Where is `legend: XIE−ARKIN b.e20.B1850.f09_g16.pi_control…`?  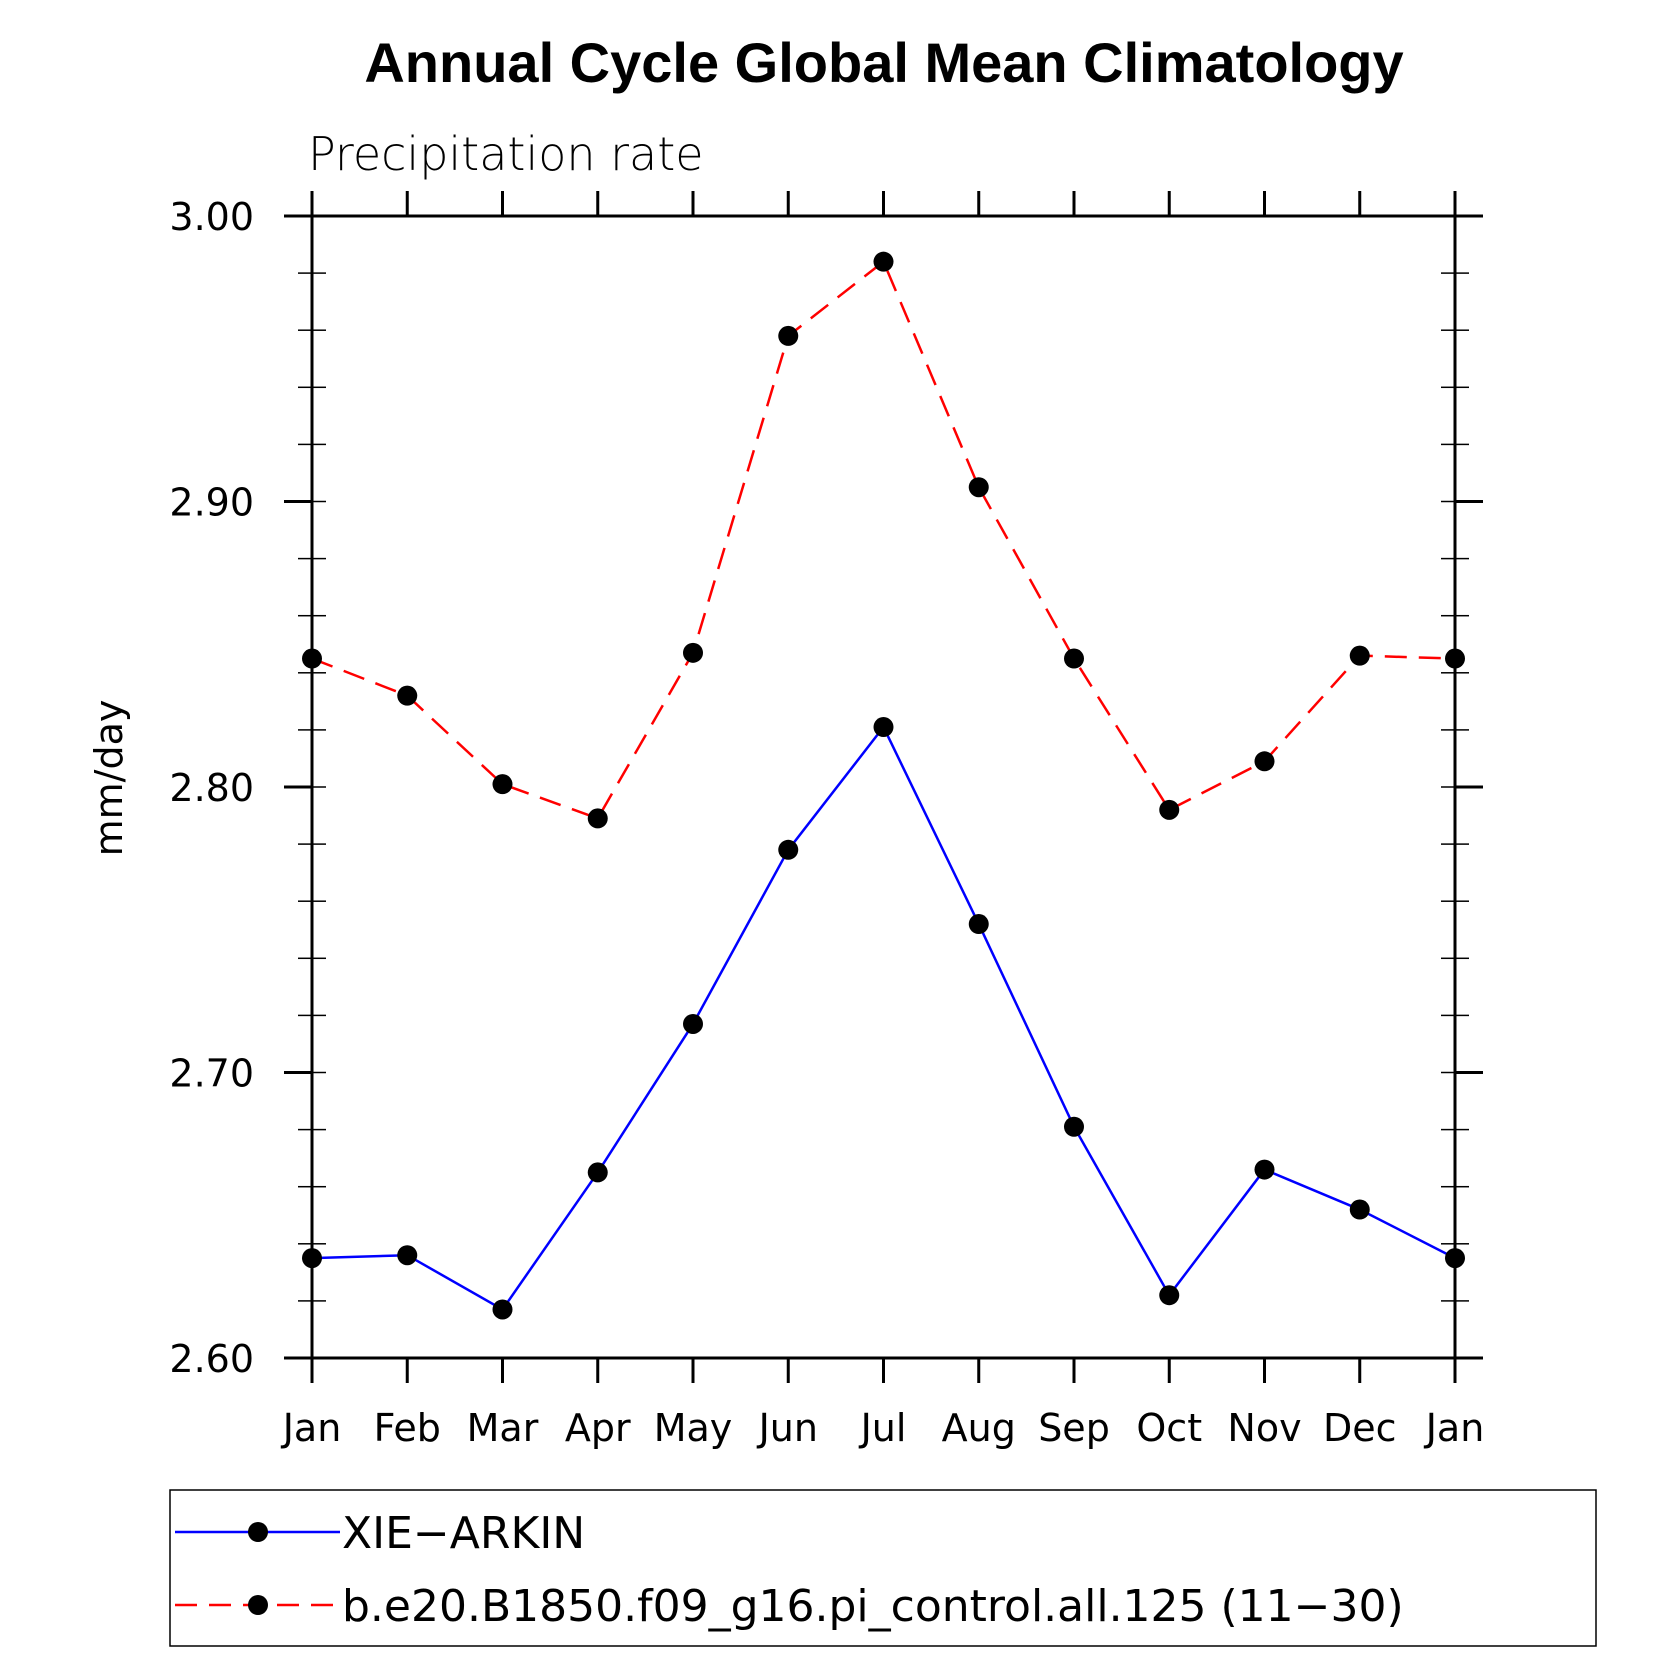
legend: XIE−ARKIN b.e20.B1850.f09_g16.pi_control… is located at coordinates (883, 1568).